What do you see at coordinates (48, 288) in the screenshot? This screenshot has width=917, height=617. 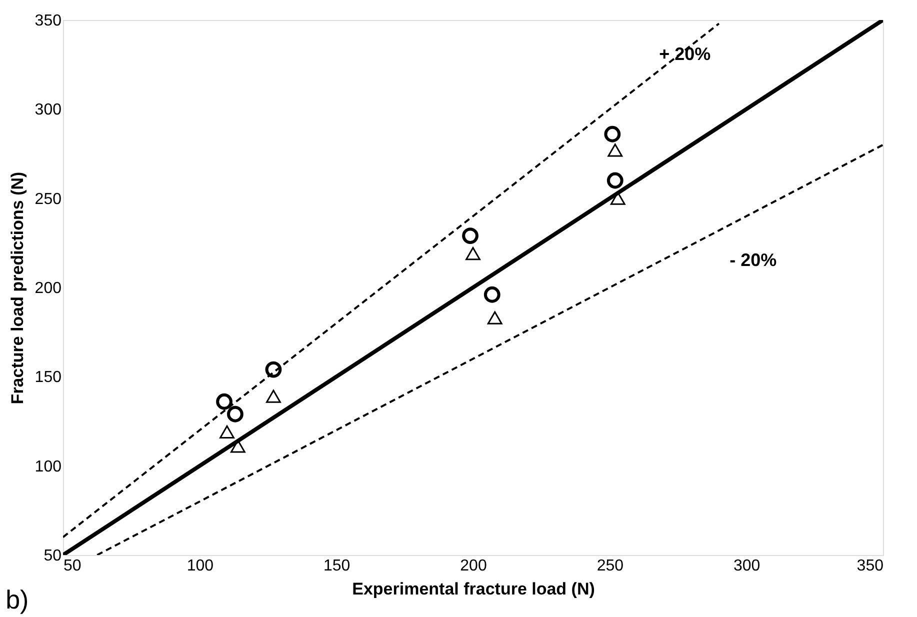 I see `y-tick-label: 200` at bounding box center [48, 288].